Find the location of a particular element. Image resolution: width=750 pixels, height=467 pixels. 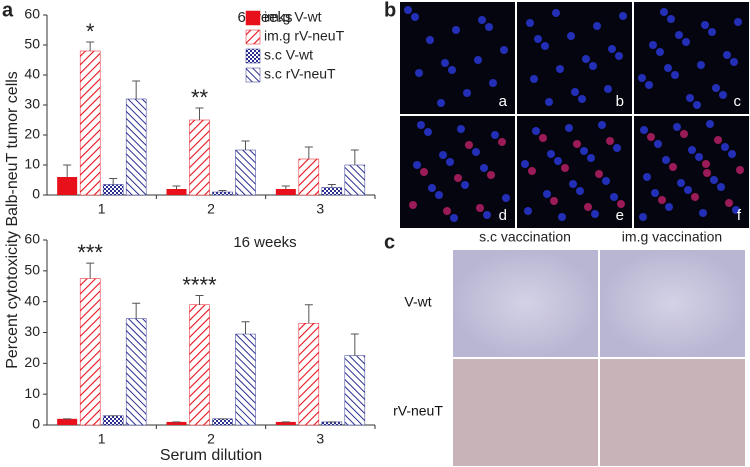

image-label: d is located at coordinates (503, 215).